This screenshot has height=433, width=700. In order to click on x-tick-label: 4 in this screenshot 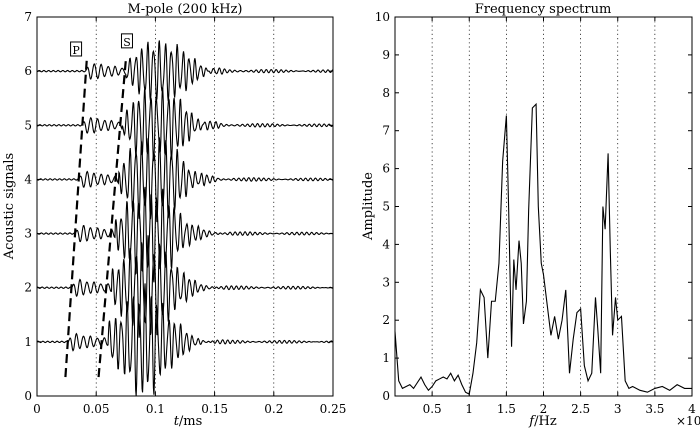, I will do `click(692, 409)`.